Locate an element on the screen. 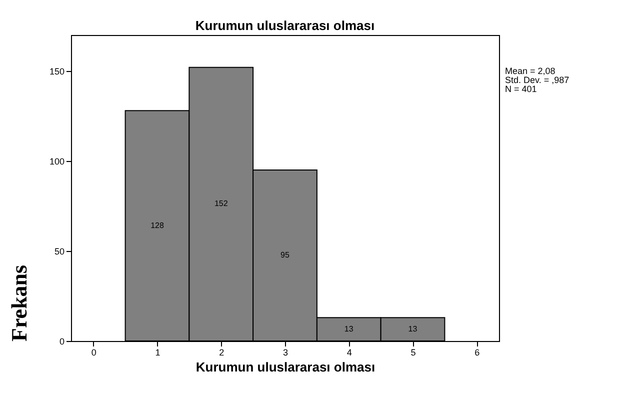 This screenshot has width=618, height=420. text: Mean = 2,08 is located at coordinates (530, 71).